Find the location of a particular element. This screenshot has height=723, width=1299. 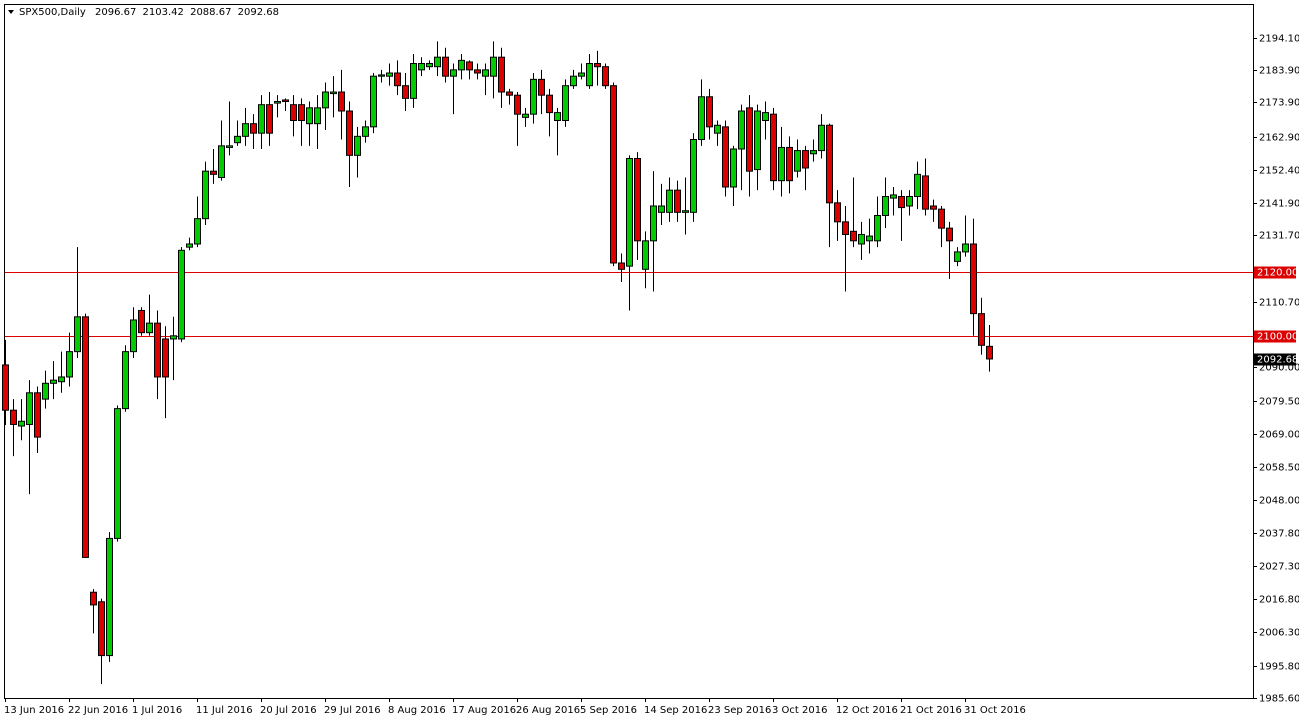

horizontal-line-label: 2100.00 is located at coordinates (1277, 337).